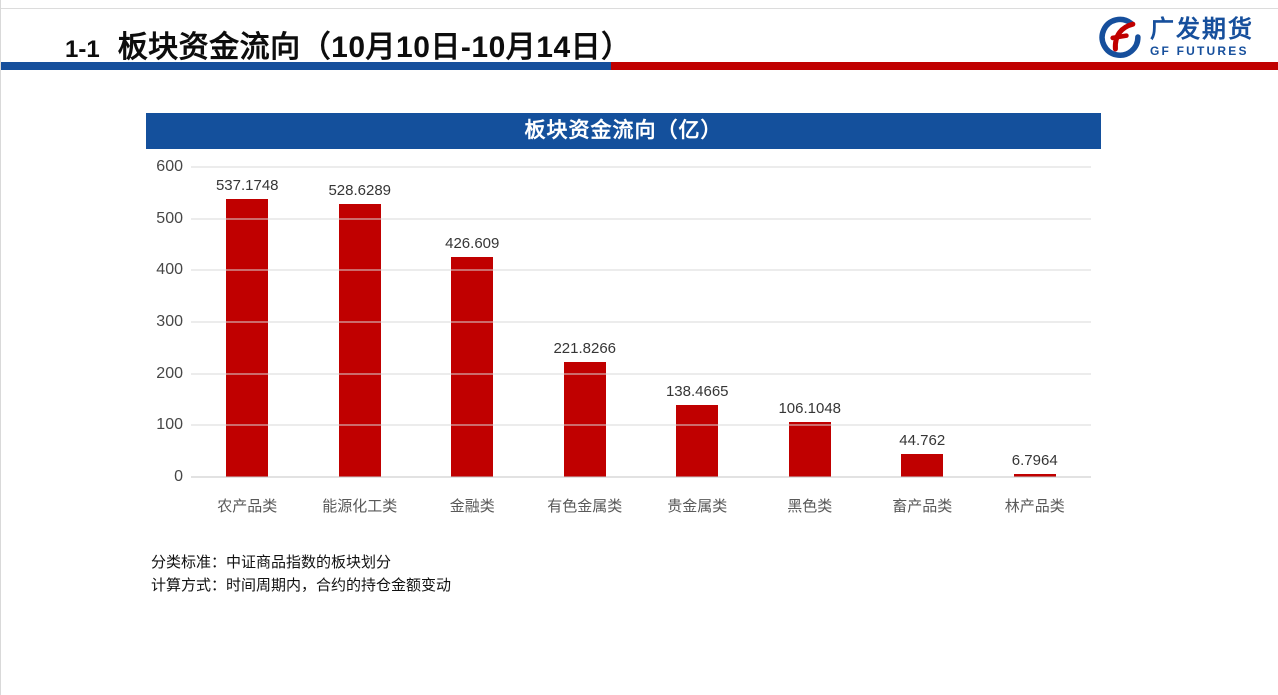 Image resolution: width=1278 pixels, height=695 pixels. Describe the element at coordinates (1202, 29) in the screenshot. I see `logo-name-chinese: 广发期货` at that location.